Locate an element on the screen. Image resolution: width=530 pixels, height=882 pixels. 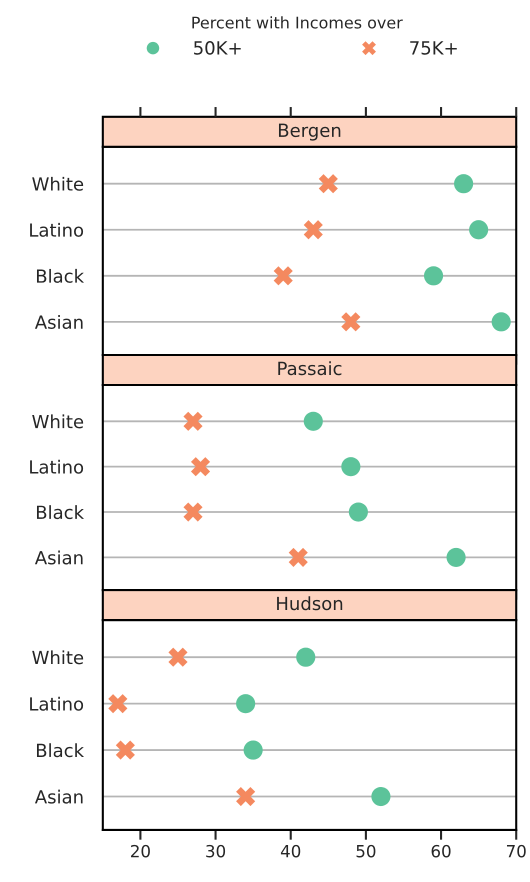
legend-title: Percent with Incomes over is located at coordinates (297, 22).